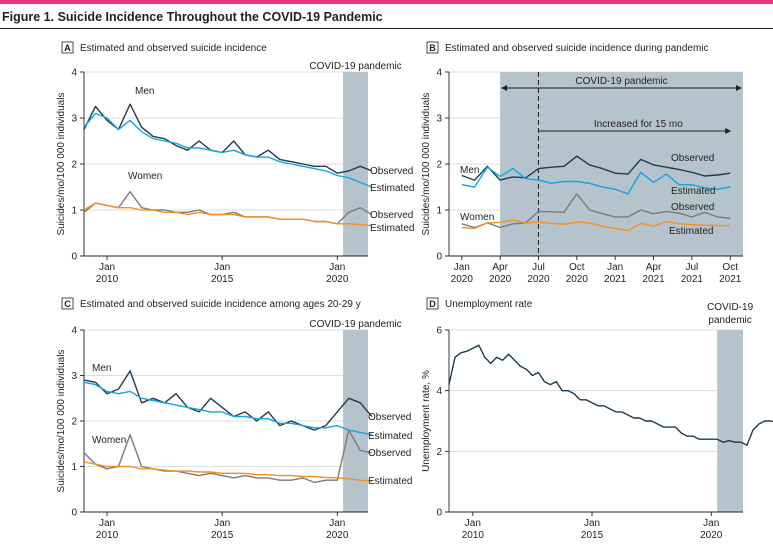 The height and width of the screenshot is (544, 773). What do you see at coordinates (107, 279) in the screenshot?
I see `x-tick-label: 2010` at bounding box center [107, 279].